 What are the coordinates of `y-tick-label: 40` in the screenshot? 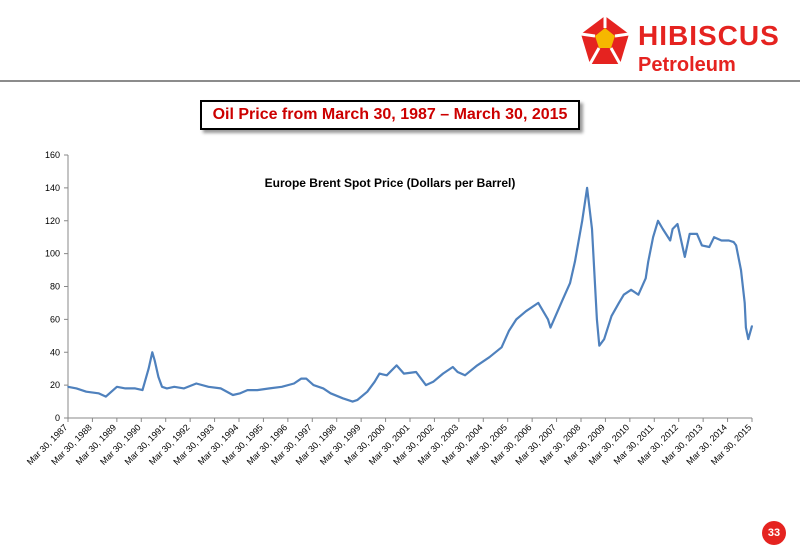 It's located at (55, 352).